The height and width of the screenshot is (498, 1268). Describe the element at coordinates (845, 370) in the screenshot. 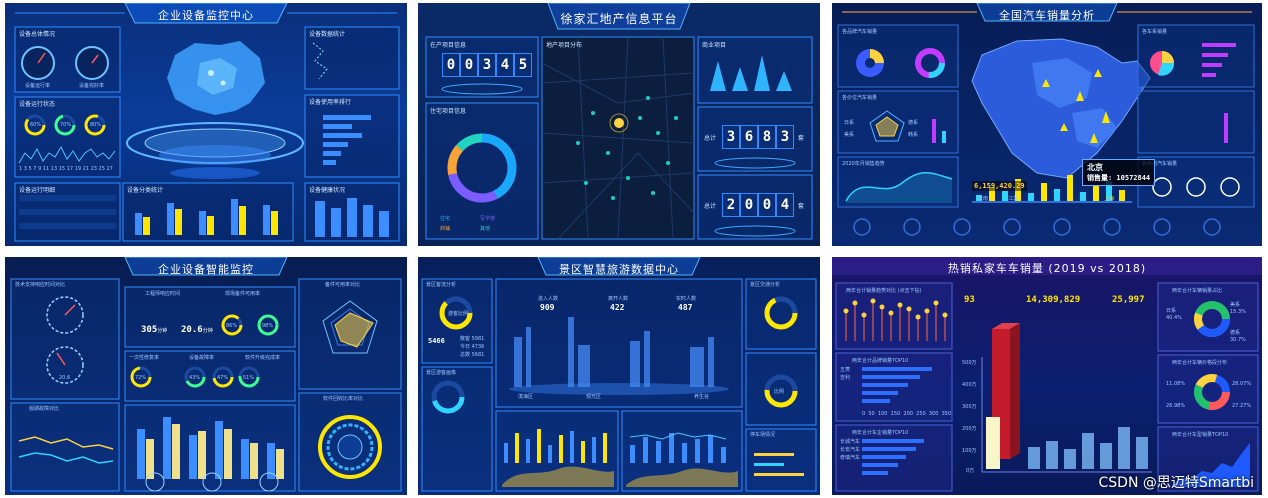

I see `brand-label-1: 五菱` at that location.